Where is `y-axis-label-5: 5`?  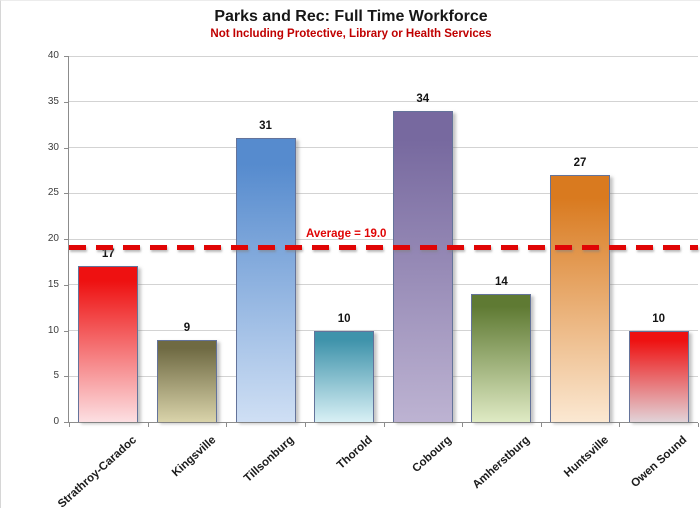
y-axis-label-5: 5 is located at coordinates (56, 376).